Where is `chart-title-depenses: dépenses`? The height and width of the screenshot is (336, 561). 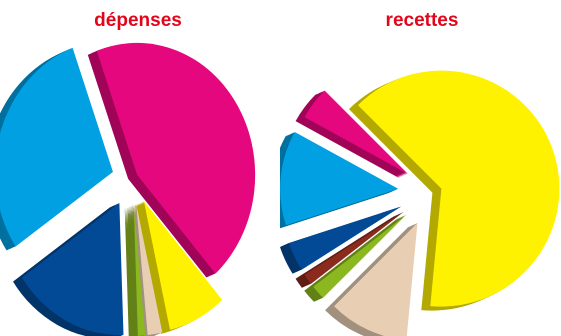 chart-title-depenses: dépenses is located at coordinates (138, 20).